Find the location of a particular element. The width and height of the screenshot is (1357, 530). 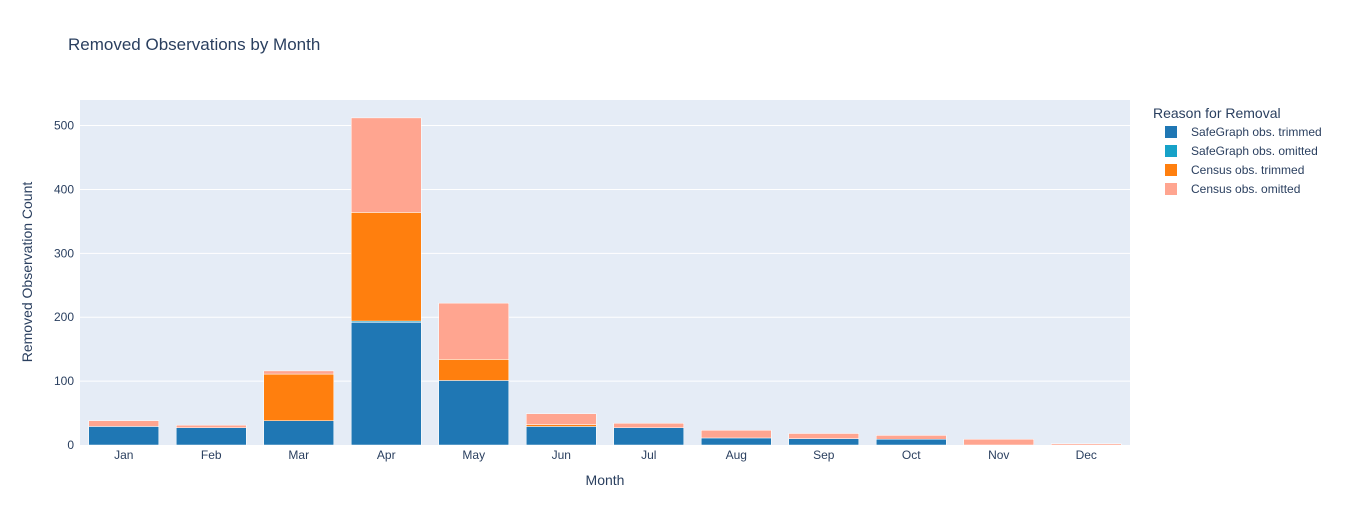

y-tick-label: 400 is located at coordinates (64, 189).